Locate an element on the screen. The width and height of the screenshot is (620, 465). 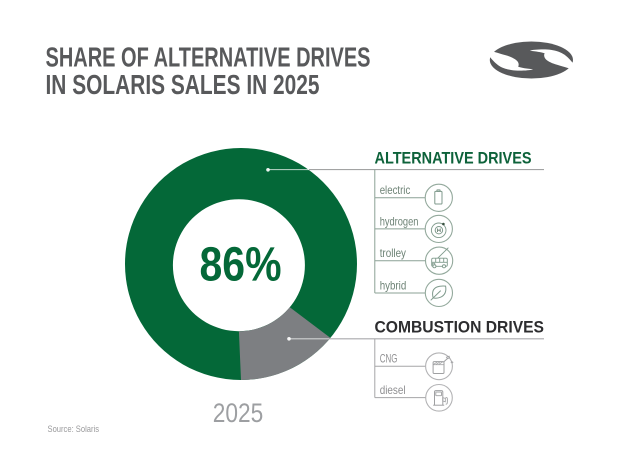
svg-text: IN SOLARIS SALES IN 2025 is located at coordinates (183, 84).